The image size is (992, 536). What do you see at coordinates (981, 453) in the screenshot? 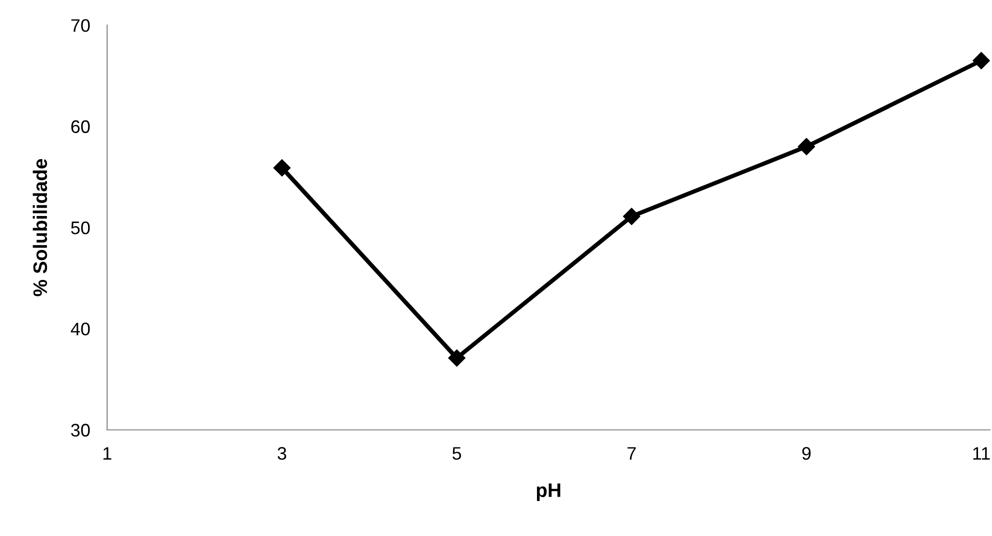
I see `x-tick-label: 11` at bounding box center [981, 453].